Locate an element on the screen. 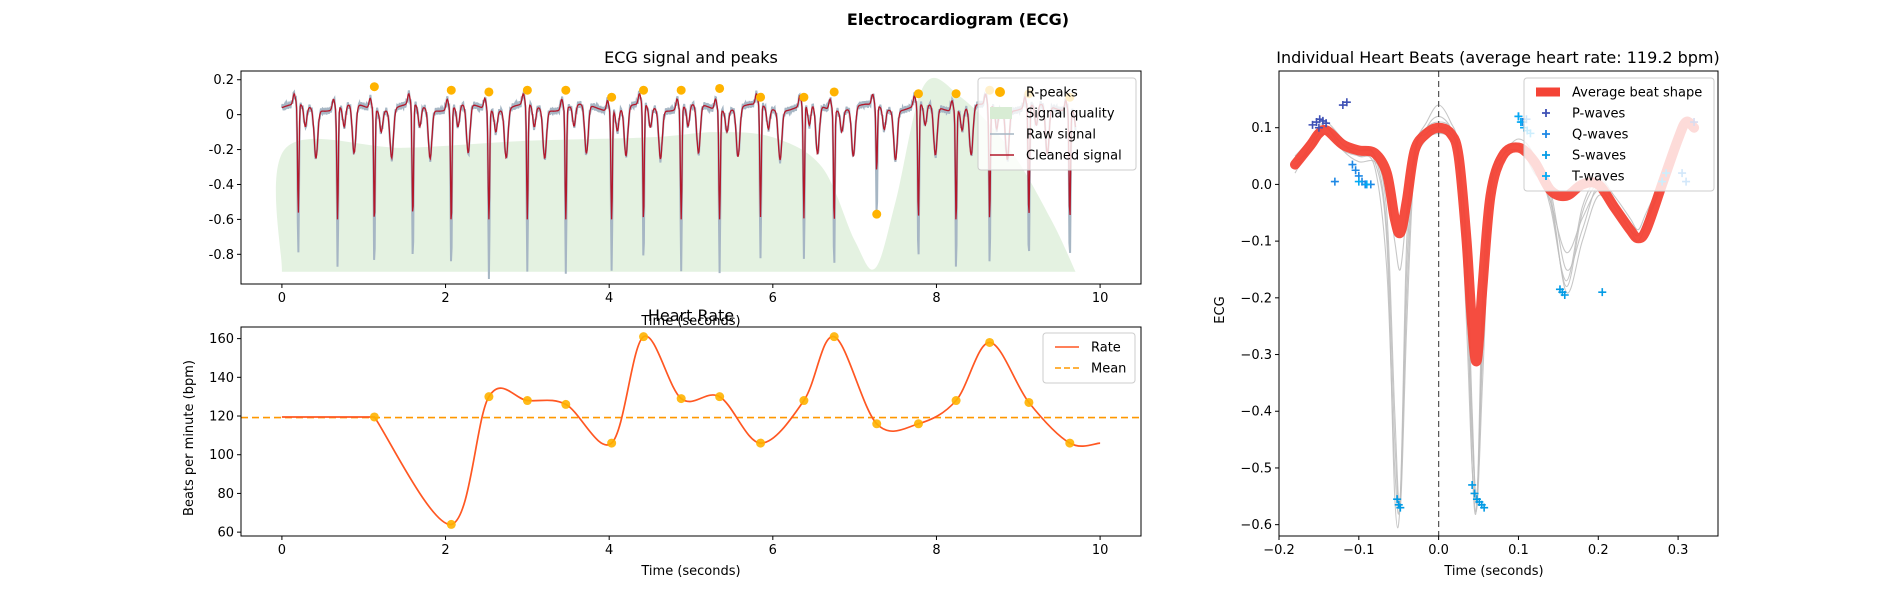 This screenshot has width=1900, height=600. heart-beats-ytick-label: 0.0 is located at coordinates (1261, 185).